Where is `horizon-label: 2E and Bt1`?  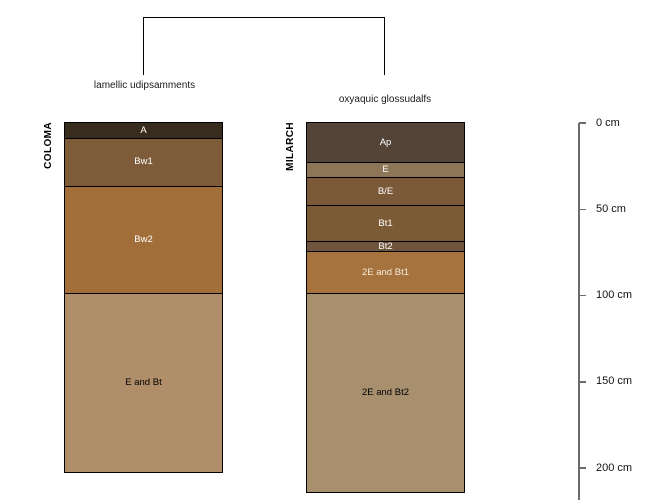
horizon-label: 2E and Bt1 is located at coordinates (385, 272).